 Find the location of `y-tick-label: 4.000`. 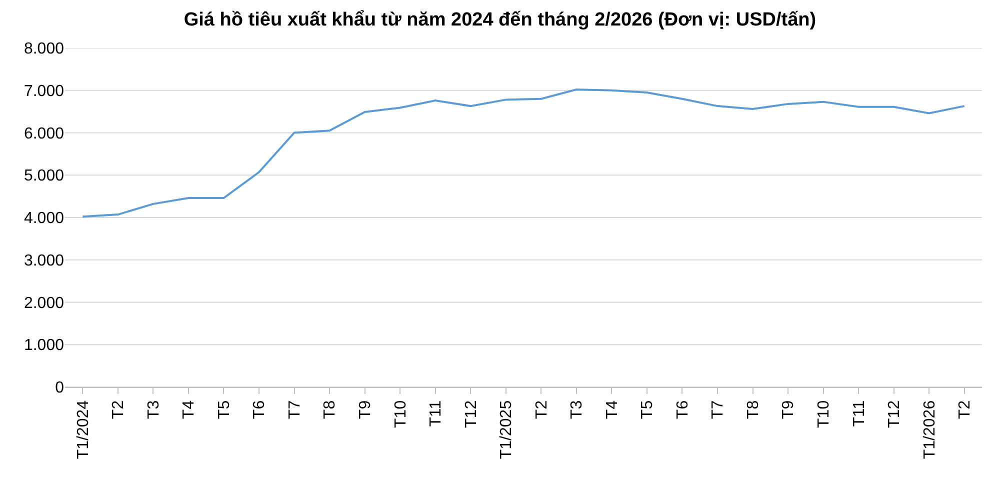

y-tick-label: 4.000 is located at coordinates (44, 219).